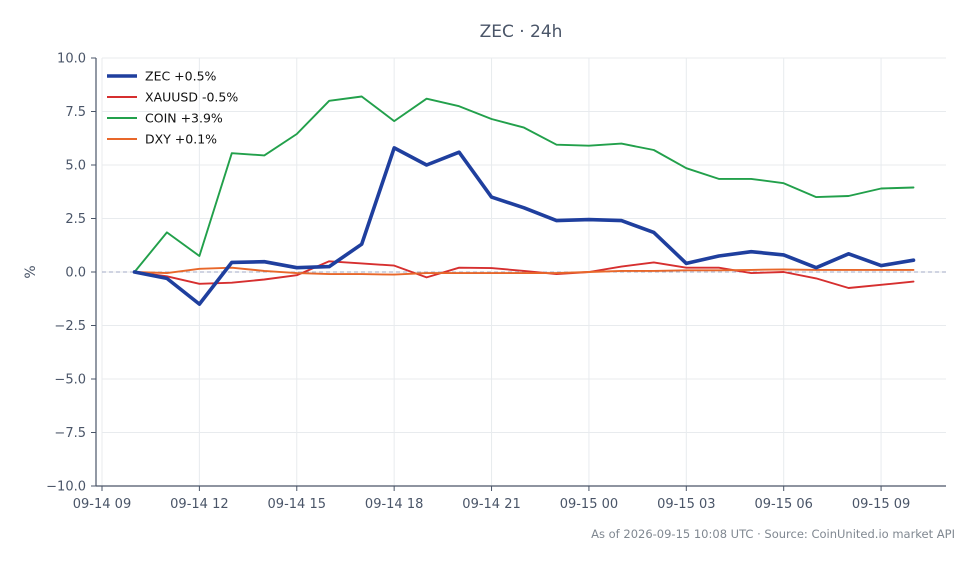 The height and width of the screenshot is (564, 978). Describe the element at coordinates (491, 504) in the screenshot. I see `x-tick-label: 09-14 21` at that location.